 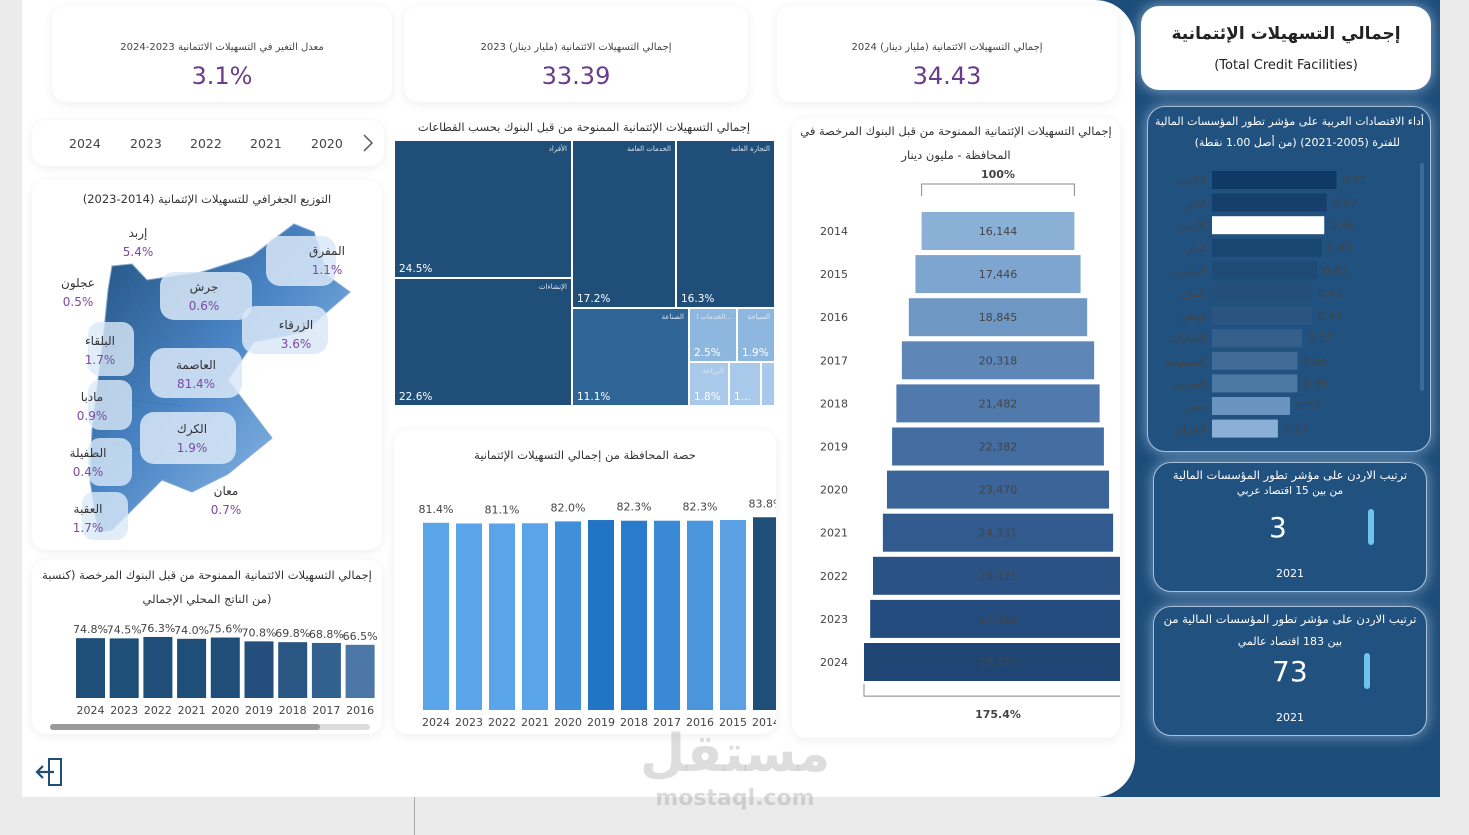 What do you see at coordinates (222, 76) in the screenshot?
I see `kpi-value: 3.1%` at bounding box center [222, 76].